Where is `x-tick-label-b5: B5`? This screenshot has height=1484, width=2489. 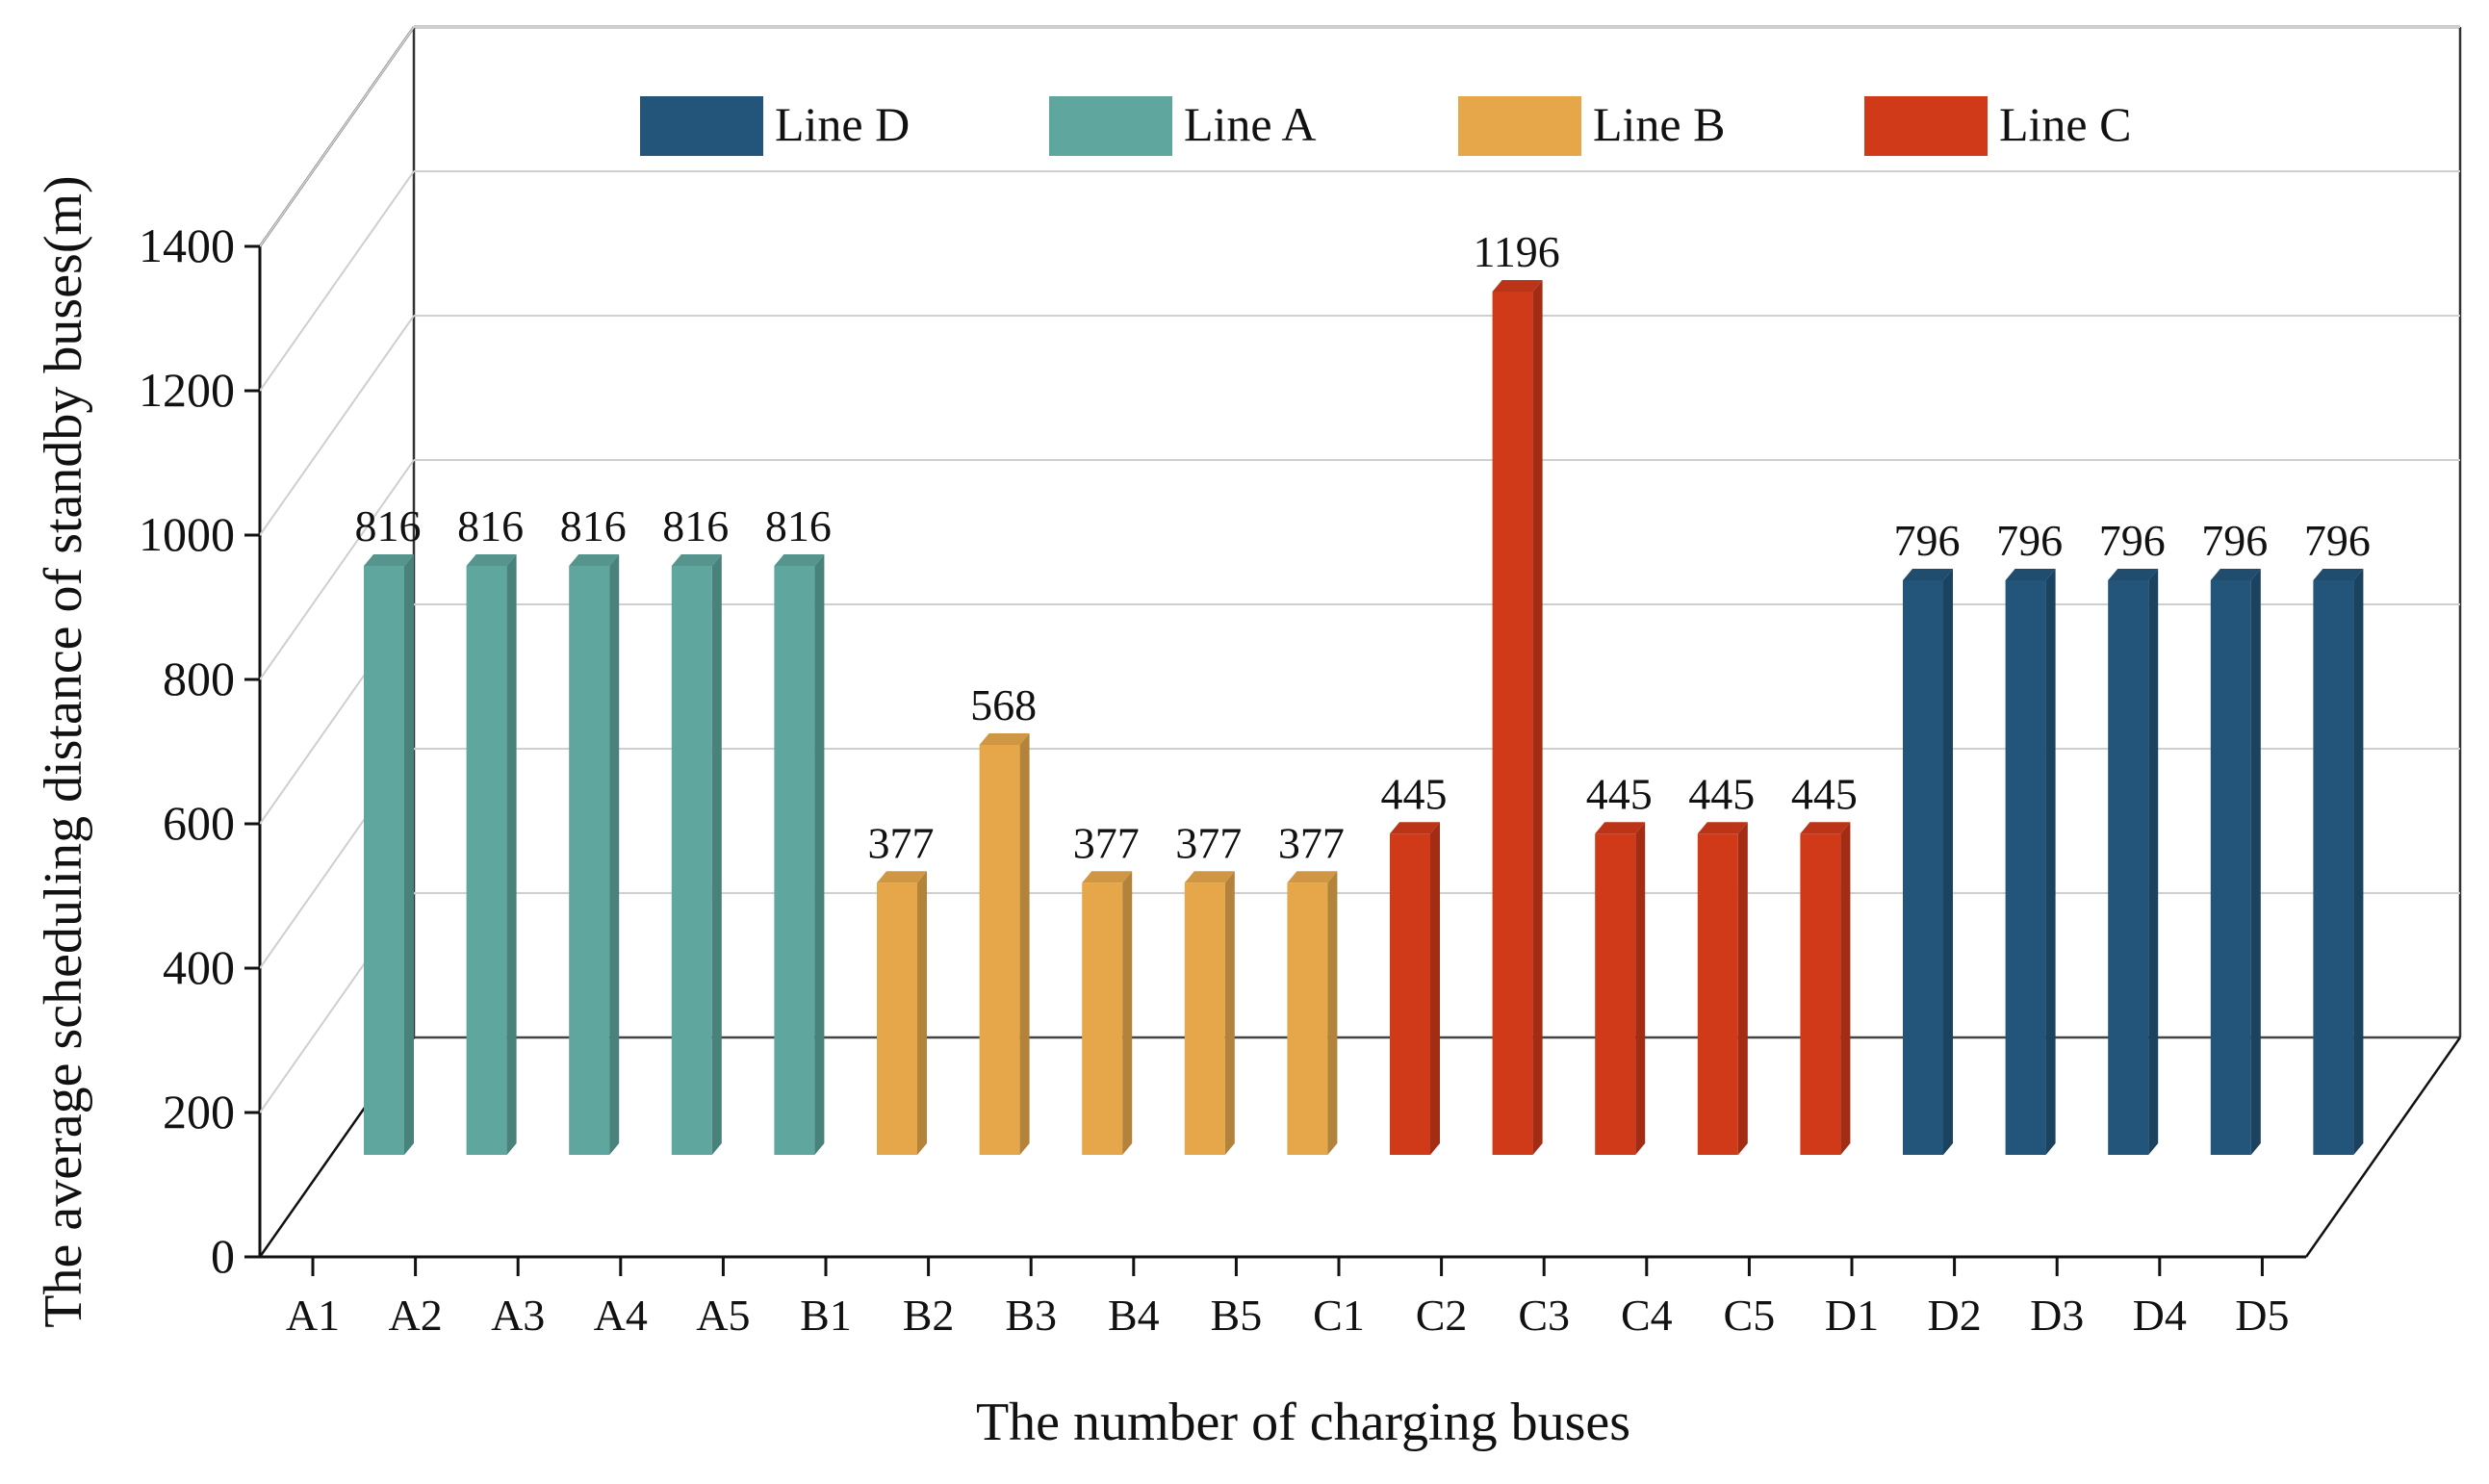 x-tick-label-b5: B5 is located at coordinates (1237, 1315).